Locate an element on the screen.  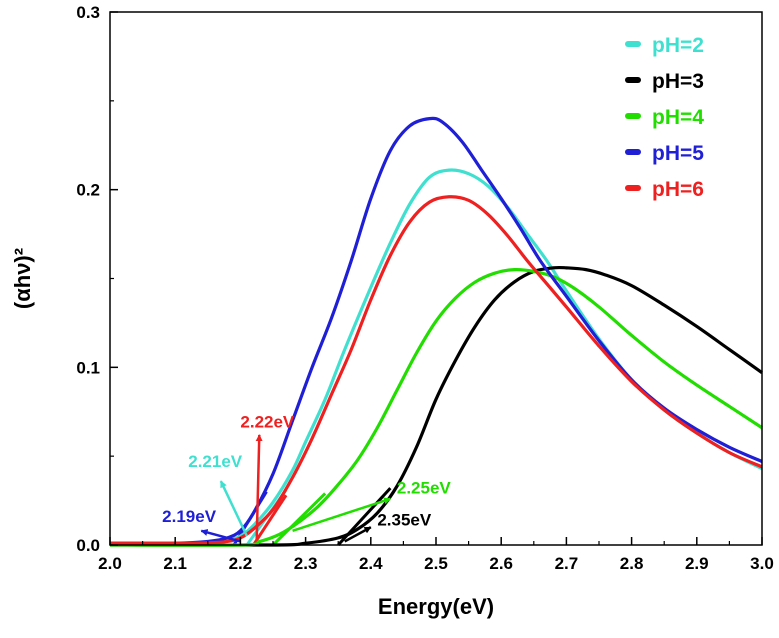
legend-label: pH=5 is located at coordinates (678, 153).